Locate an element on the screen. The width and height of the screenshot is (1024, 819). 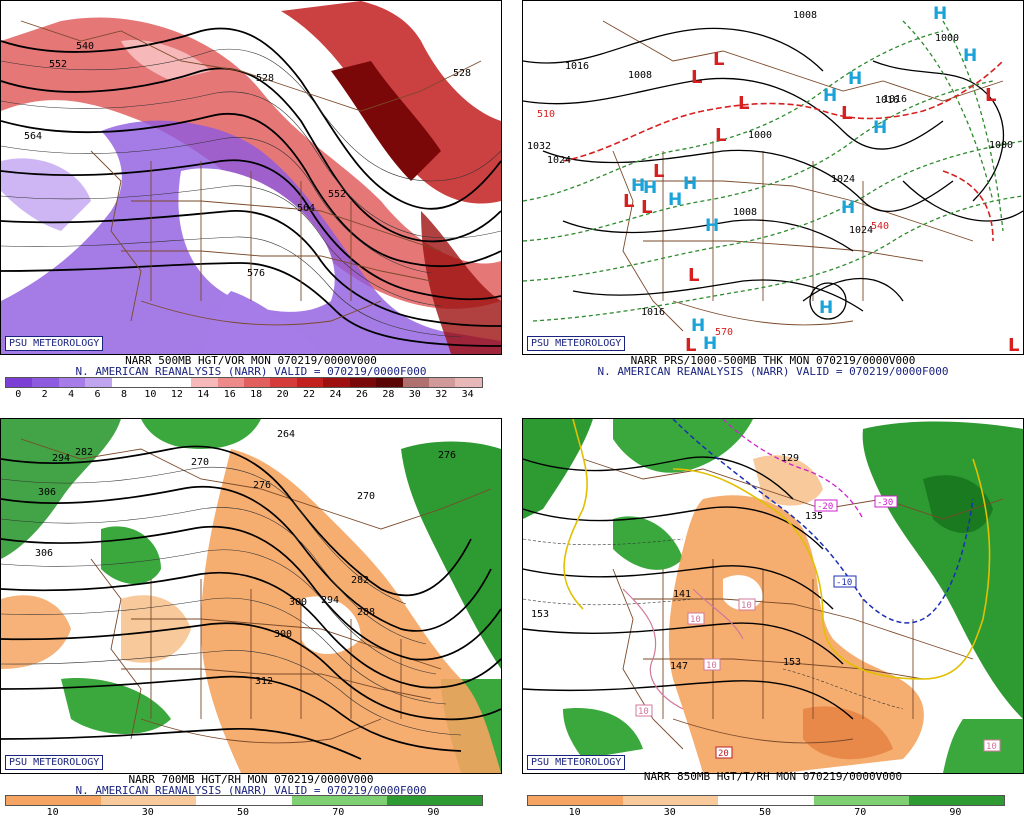
colorbar-tick-label: 90 is located at coordinates (433, 812).